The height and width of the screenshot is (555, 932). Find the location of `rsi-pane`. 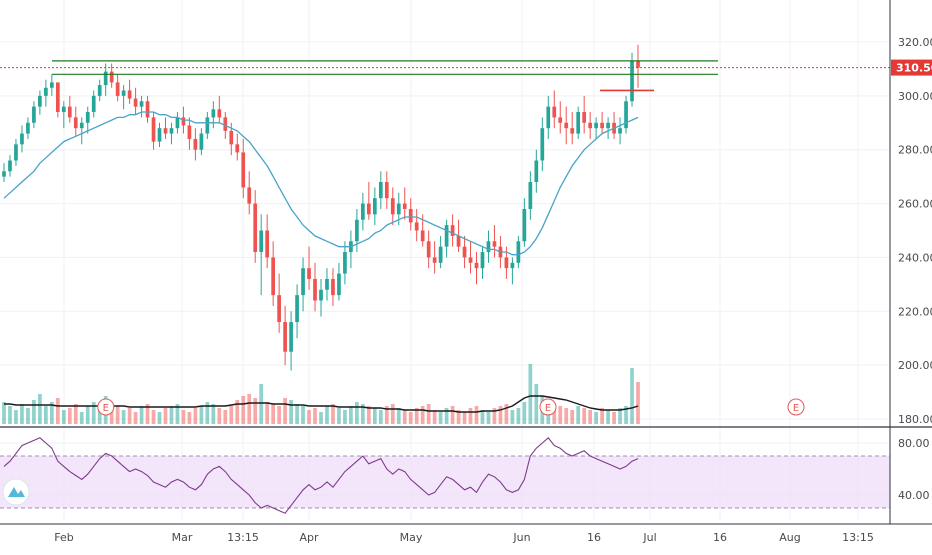

rsi-pane is located at coordinates (445, 475).